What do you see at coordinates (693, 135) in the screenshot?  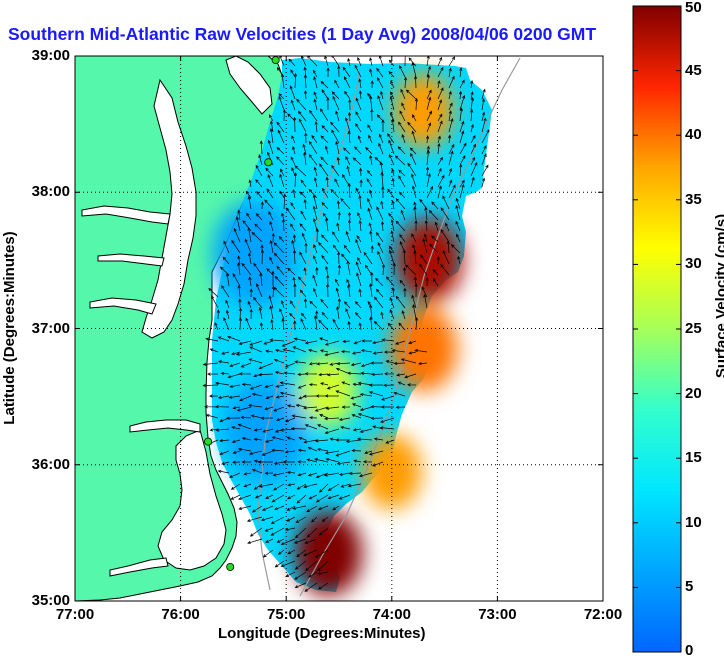 I see `colorbar-tick-label: 40` at bounding box center [693, 135].